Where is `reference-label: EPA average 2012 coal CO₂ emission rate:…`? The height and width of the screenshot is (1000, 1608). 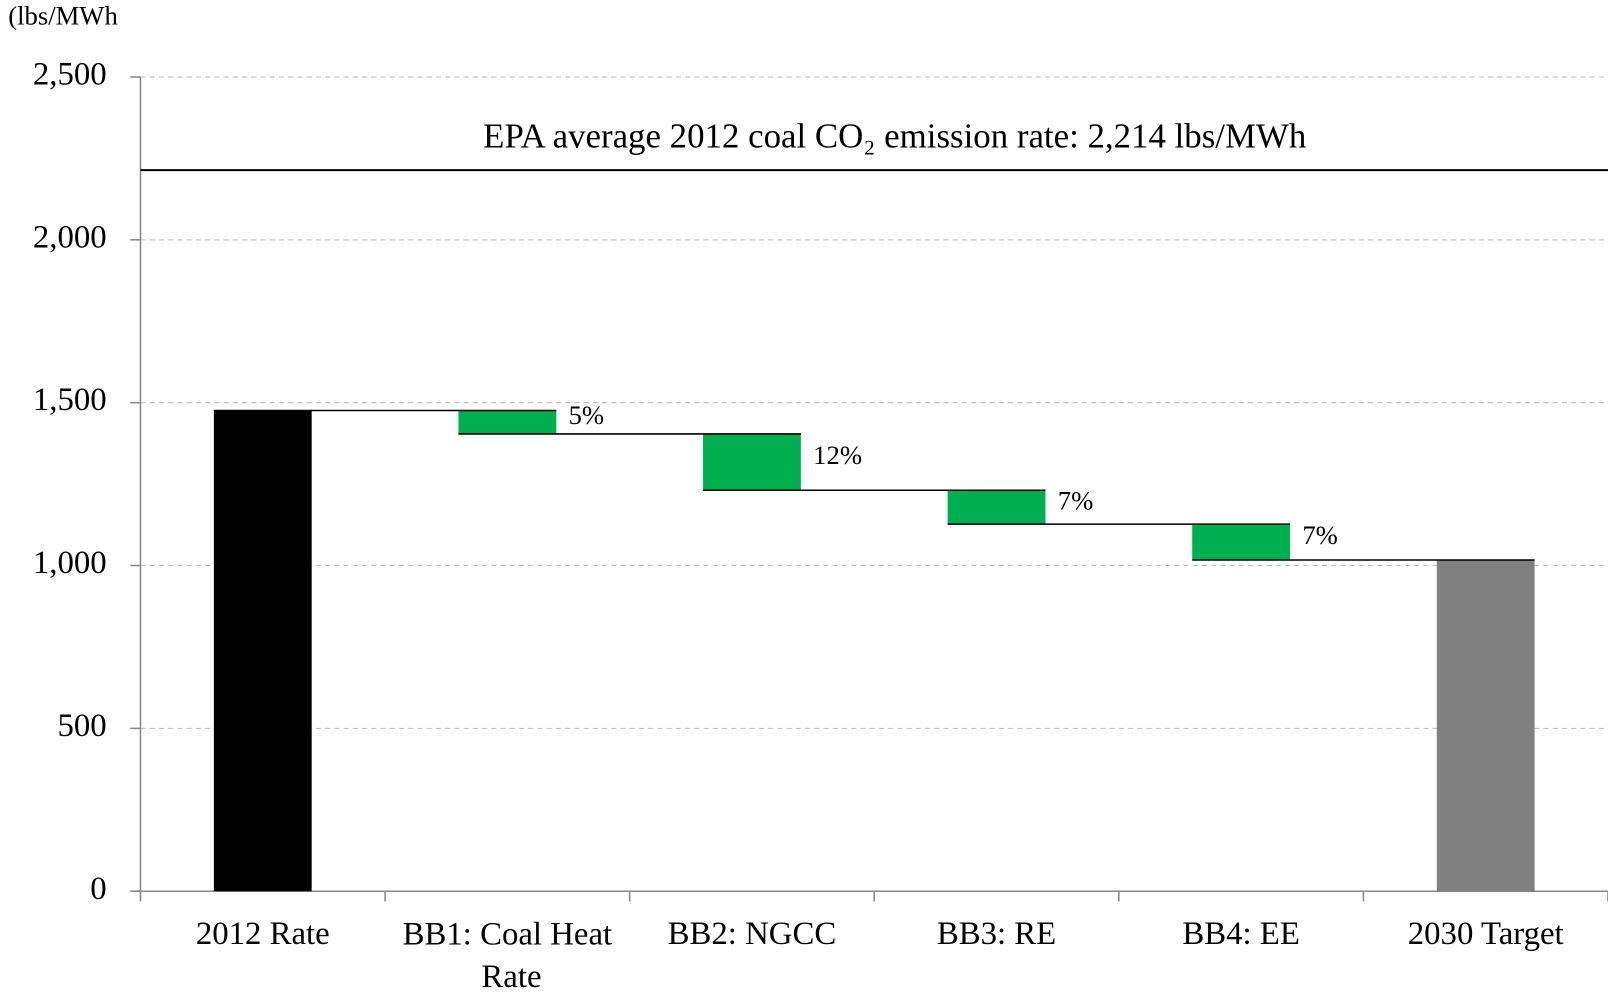
reference-label: EPA average 2012 coal CO₂ emission rate:… is located at coordinates (894, 135).